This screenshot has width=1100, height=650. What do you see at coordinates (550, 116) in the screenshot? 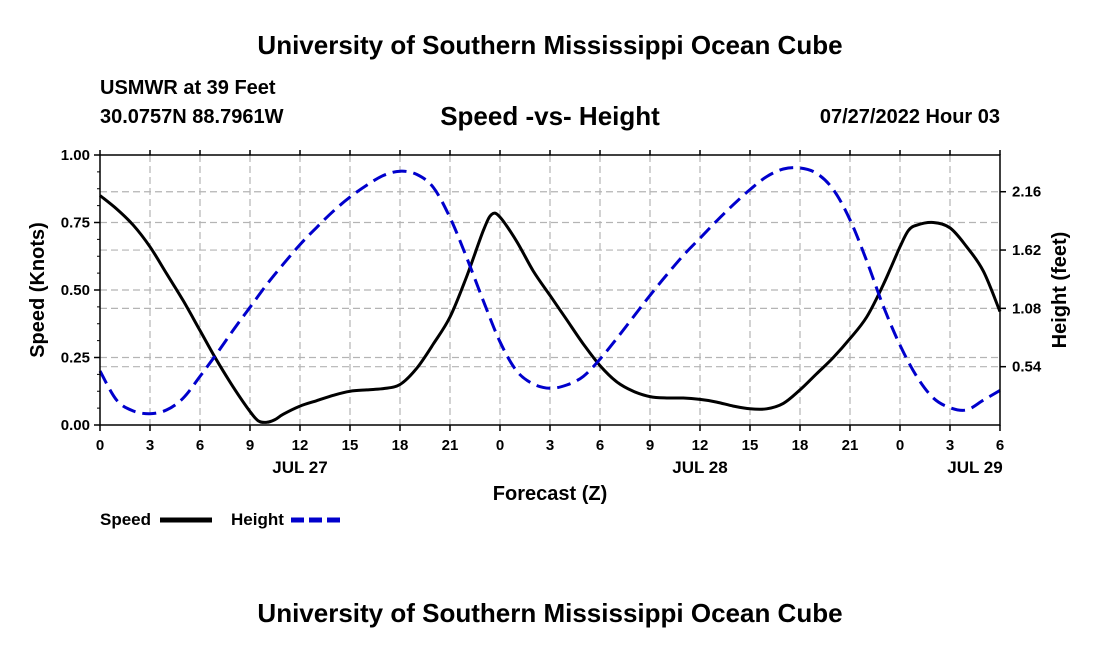
I see `chart-title: Speed -vs- Height` at bounding box center [550, 116].